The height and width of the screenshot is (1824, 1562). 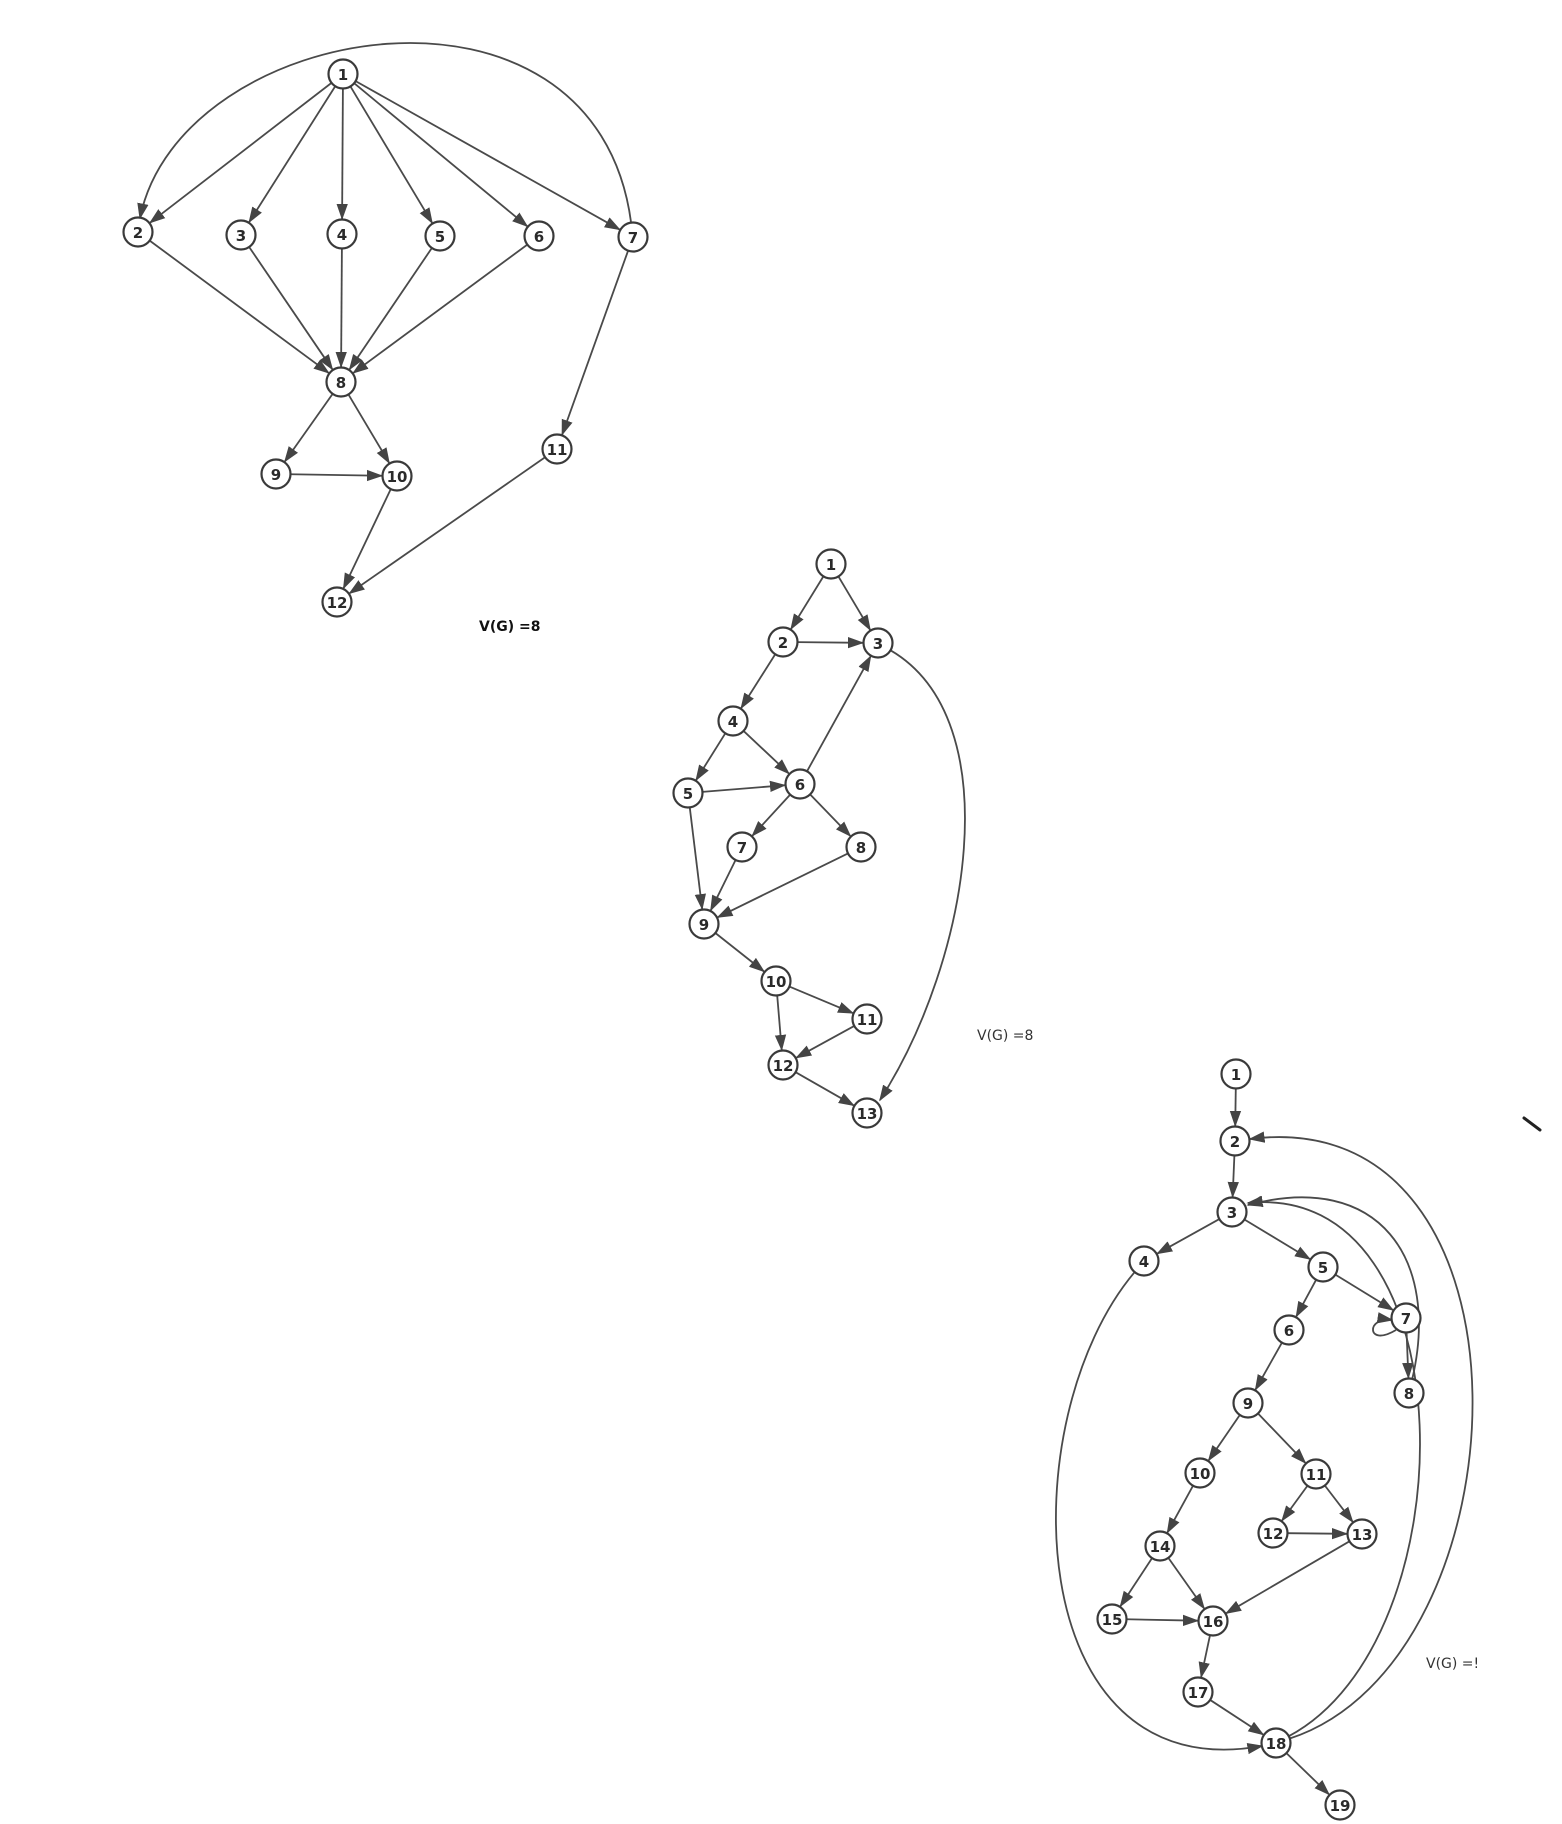 I want to click on graph-3-node-label-12: 12, so click(x=1273, y=1534).